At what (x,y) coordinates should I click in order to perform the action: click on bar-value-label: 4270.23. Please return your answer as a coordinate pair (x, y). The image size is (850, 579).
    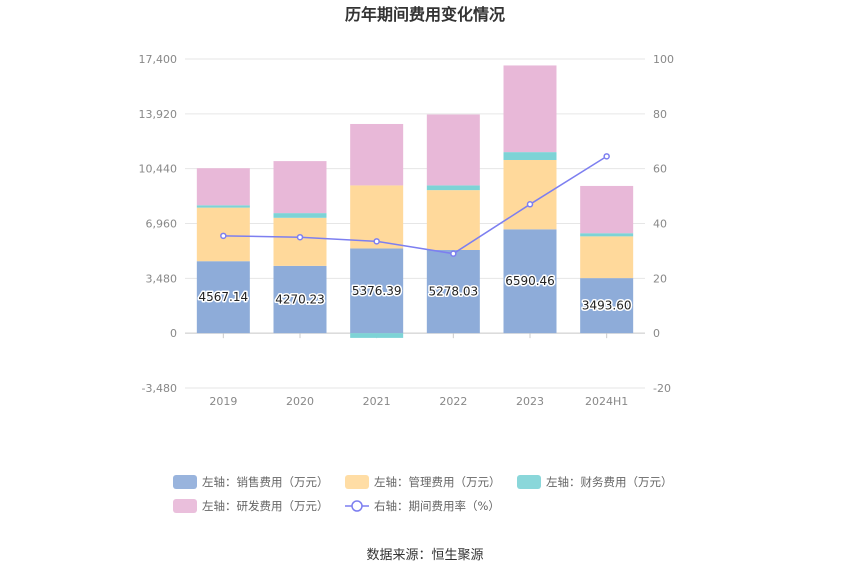
    Looking at the image, I should click on (300, 300).